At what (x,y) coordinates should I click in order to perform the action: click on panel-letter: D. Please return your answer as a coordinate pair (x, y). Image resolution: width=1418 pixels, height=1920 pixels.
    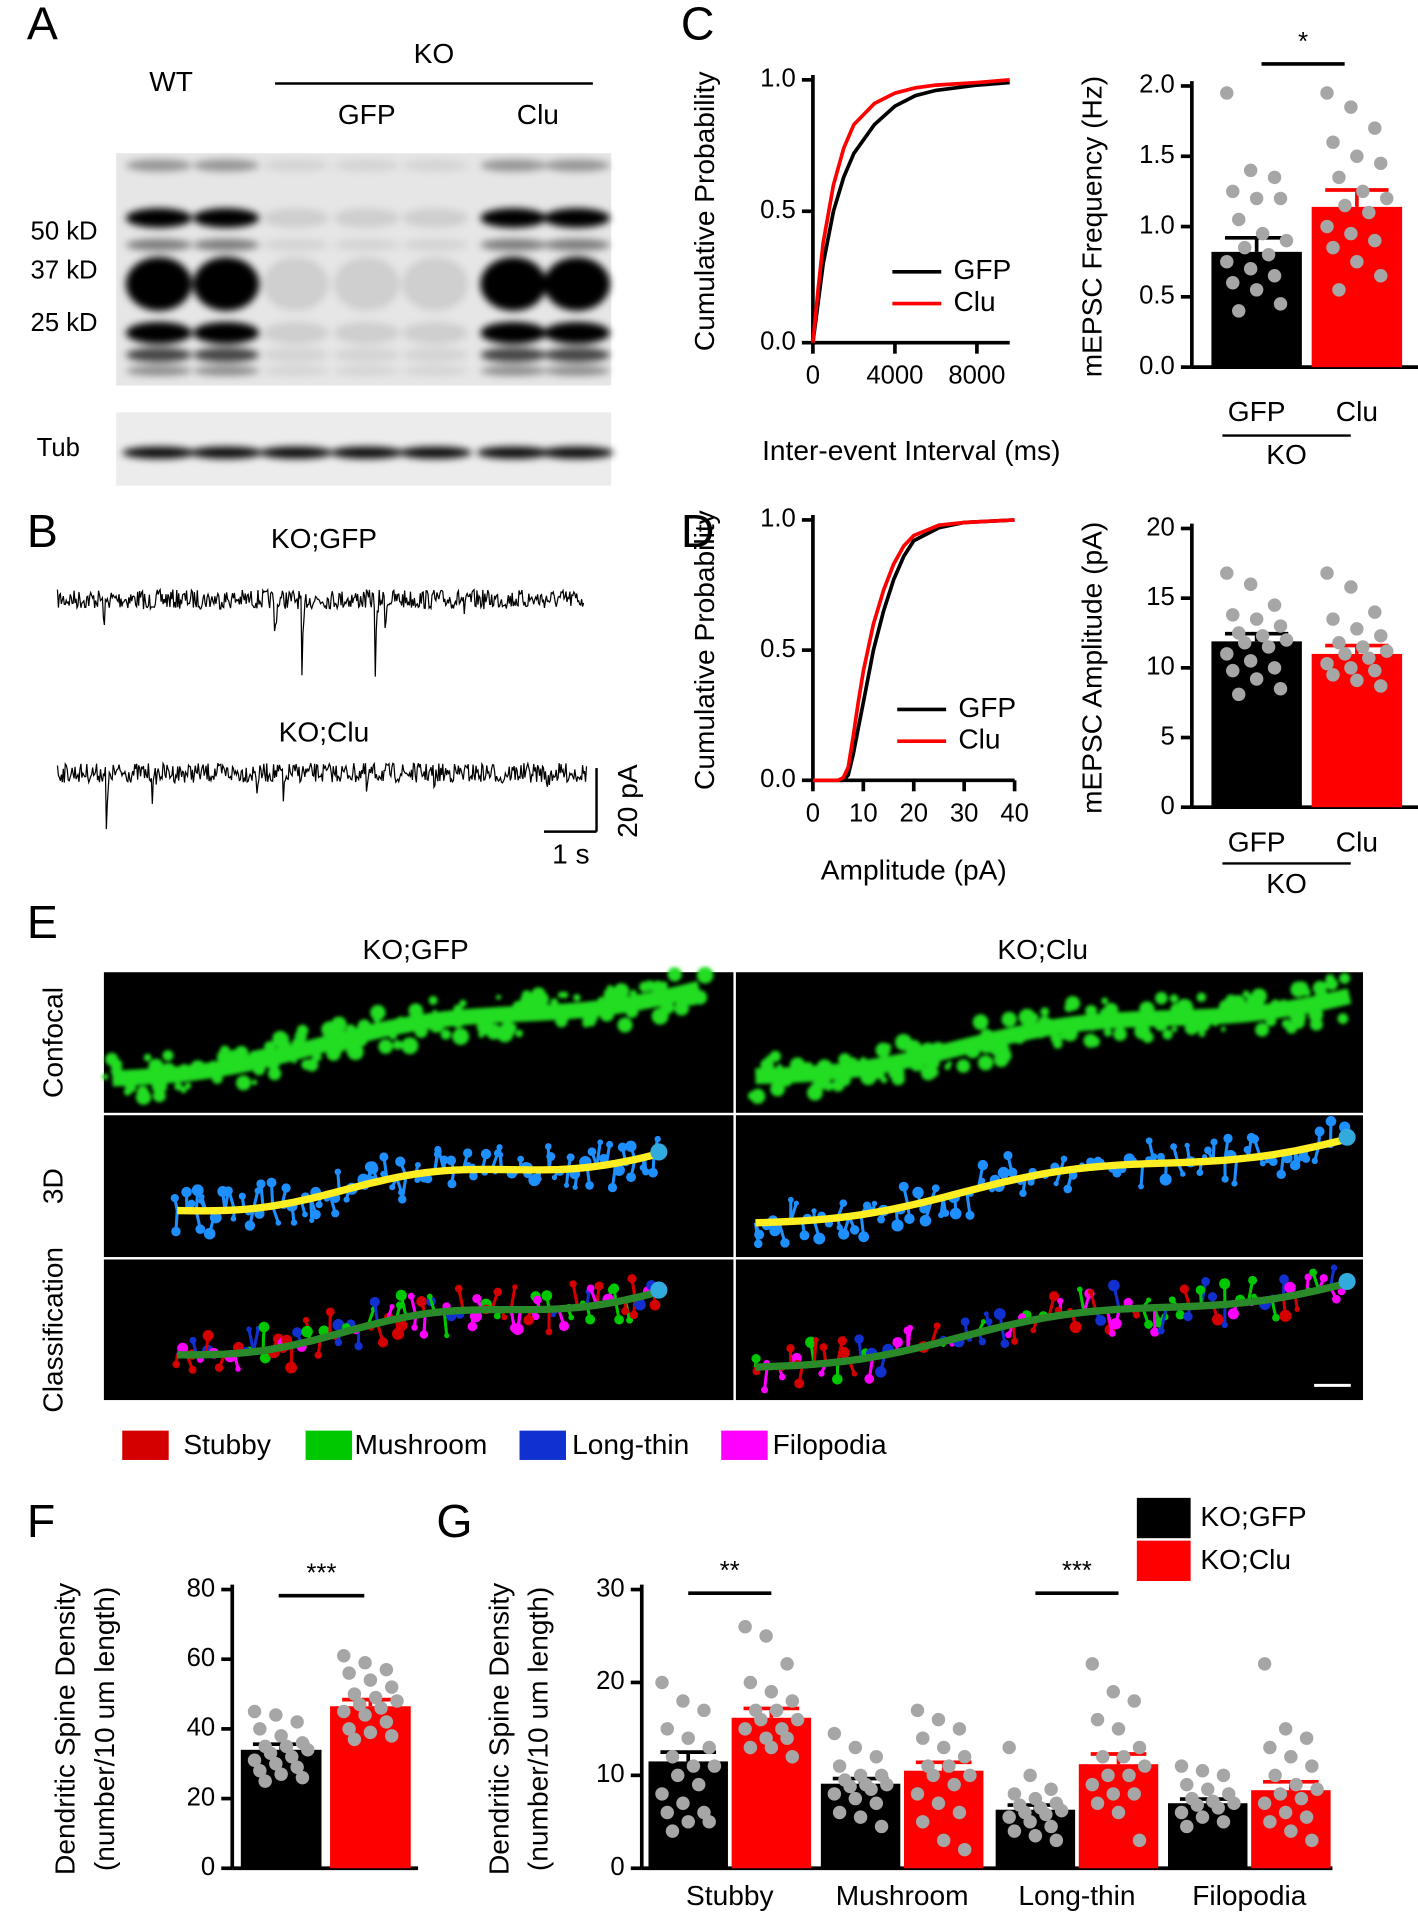
    Looking at the image, I should click on (698, 531).